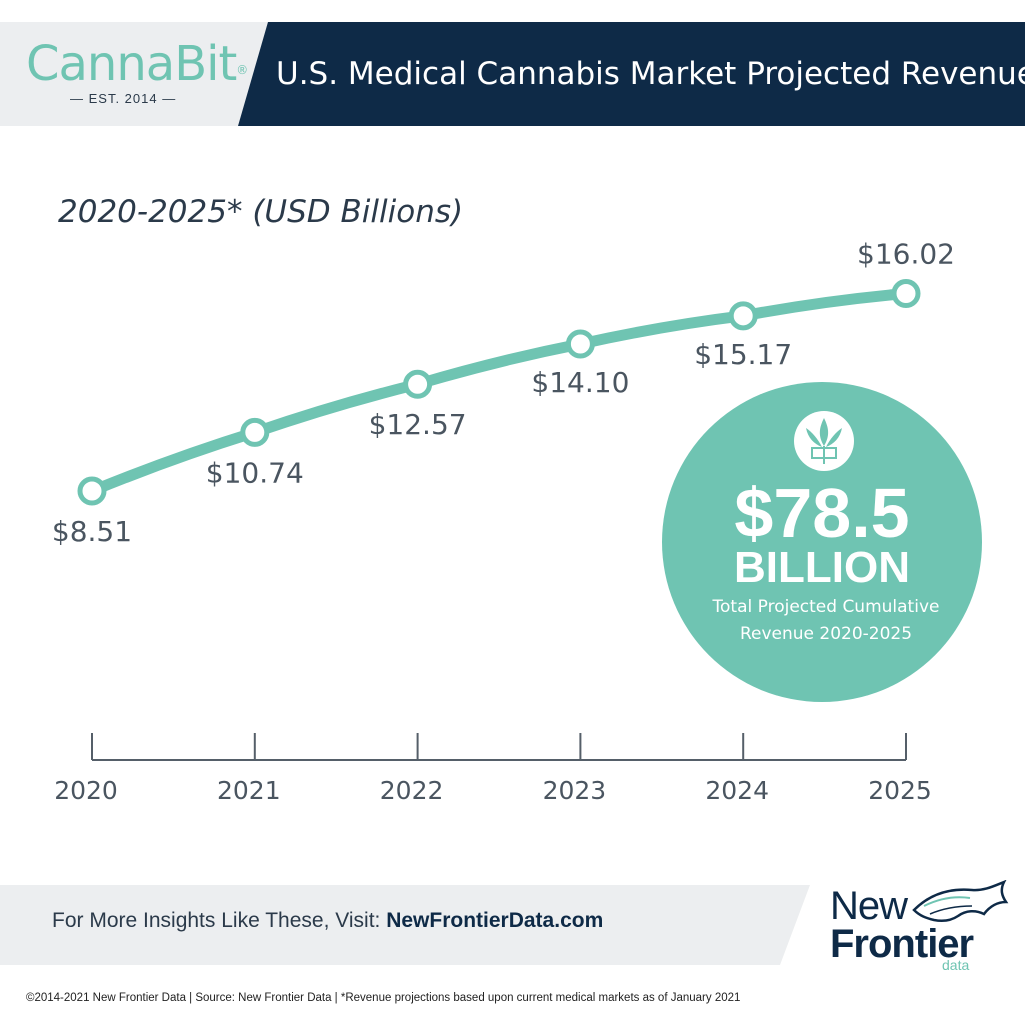  What do you see at coordinates (869, 906) in the screenshot?
I see `new-frontier-logo-new: New` at bounding box center [869, 906].